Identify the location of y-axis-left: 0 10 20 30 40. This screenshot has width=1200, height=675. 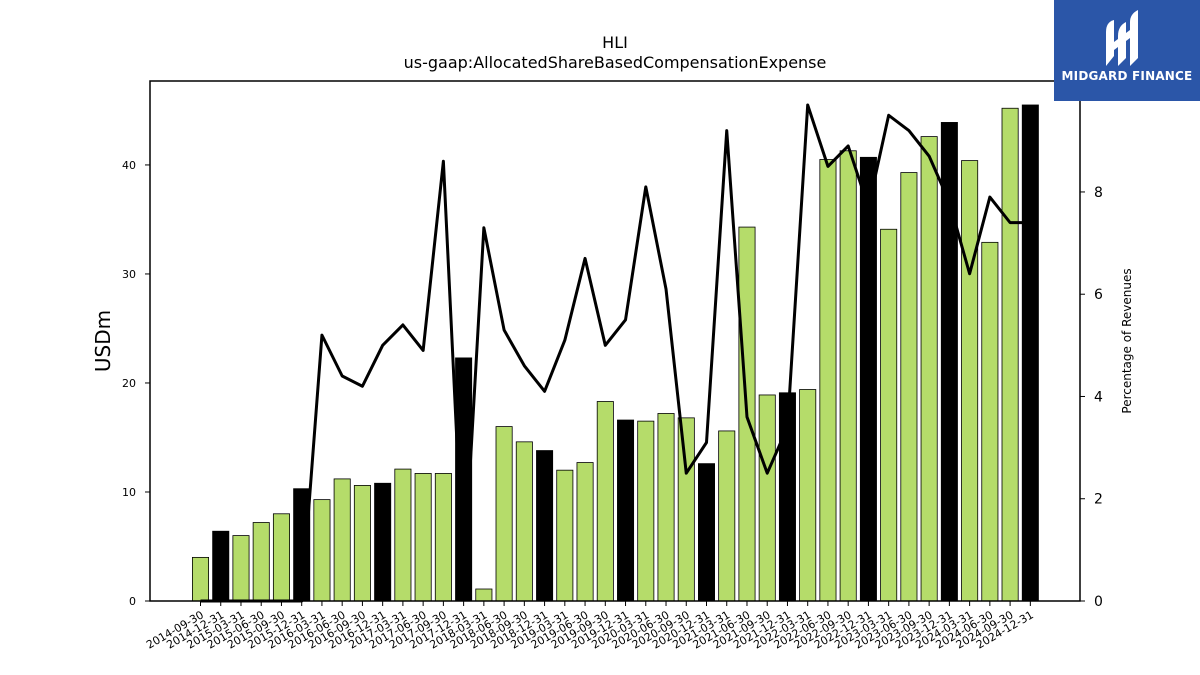
(136, 383).